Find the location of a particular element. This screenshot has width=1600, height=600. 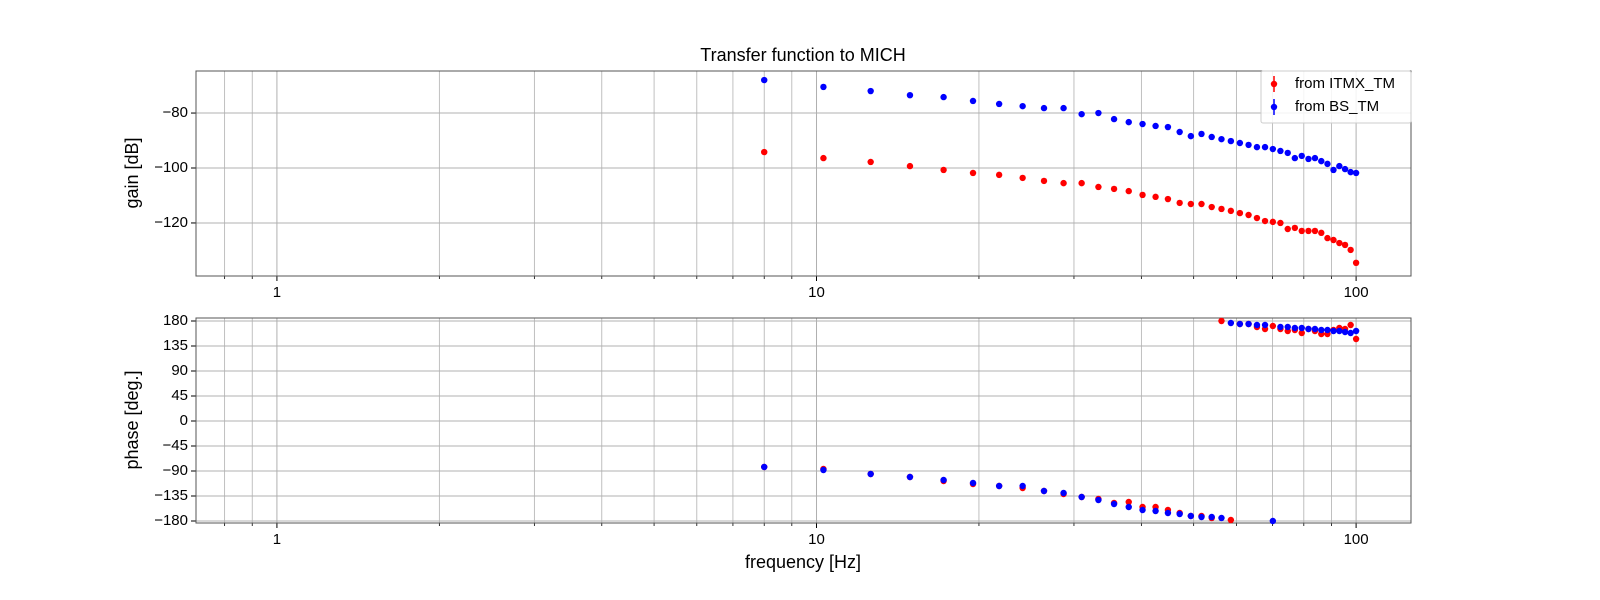

x-tick-label: 1 is located at coordinates (277, 292).